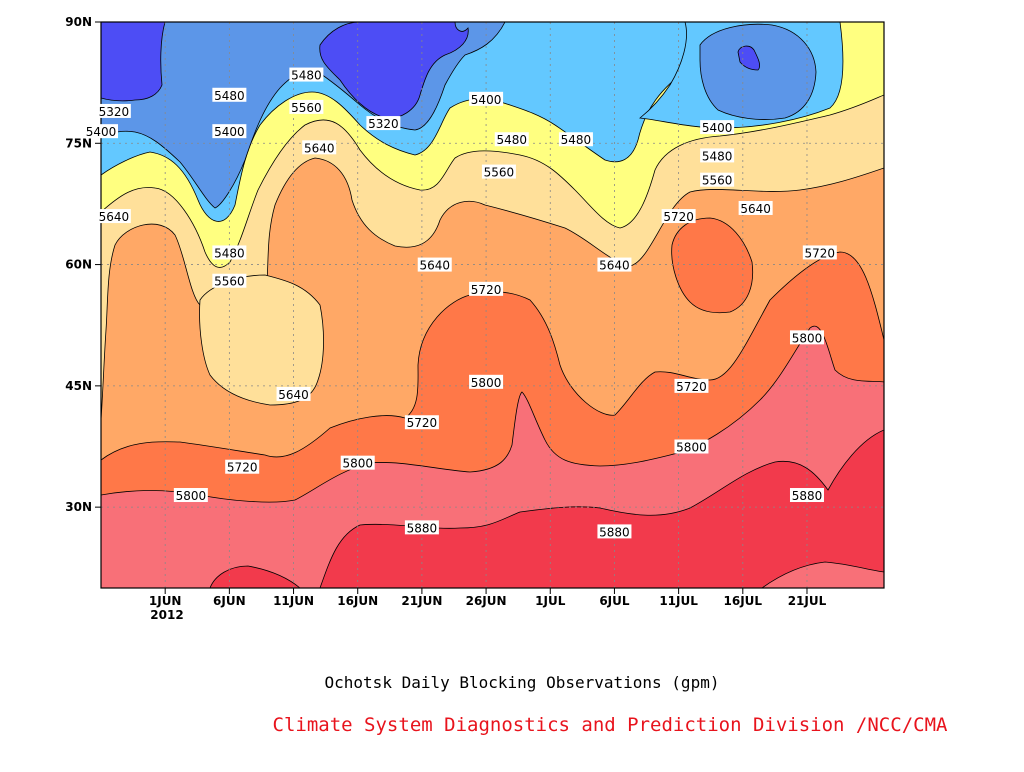 The image size is (1024, 772). What do you see at coordinates (133, 62) in the screenshot?
I see `region-deep-blue-west` at bounding box center [133, 62].